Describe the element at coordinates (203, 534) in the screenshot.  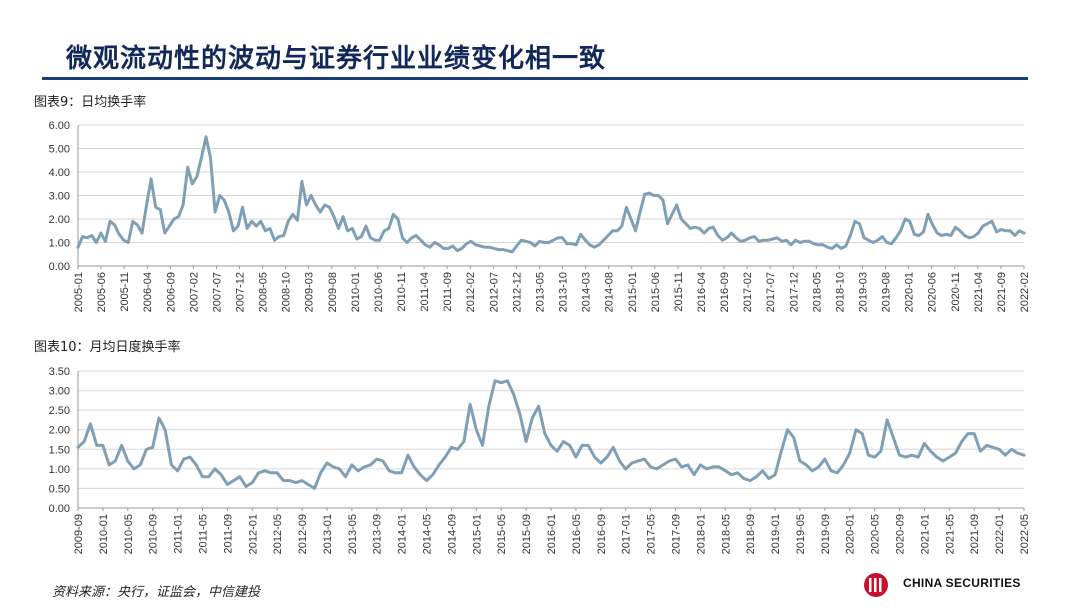
I see `x-tick-label: 2011-05` at that location.